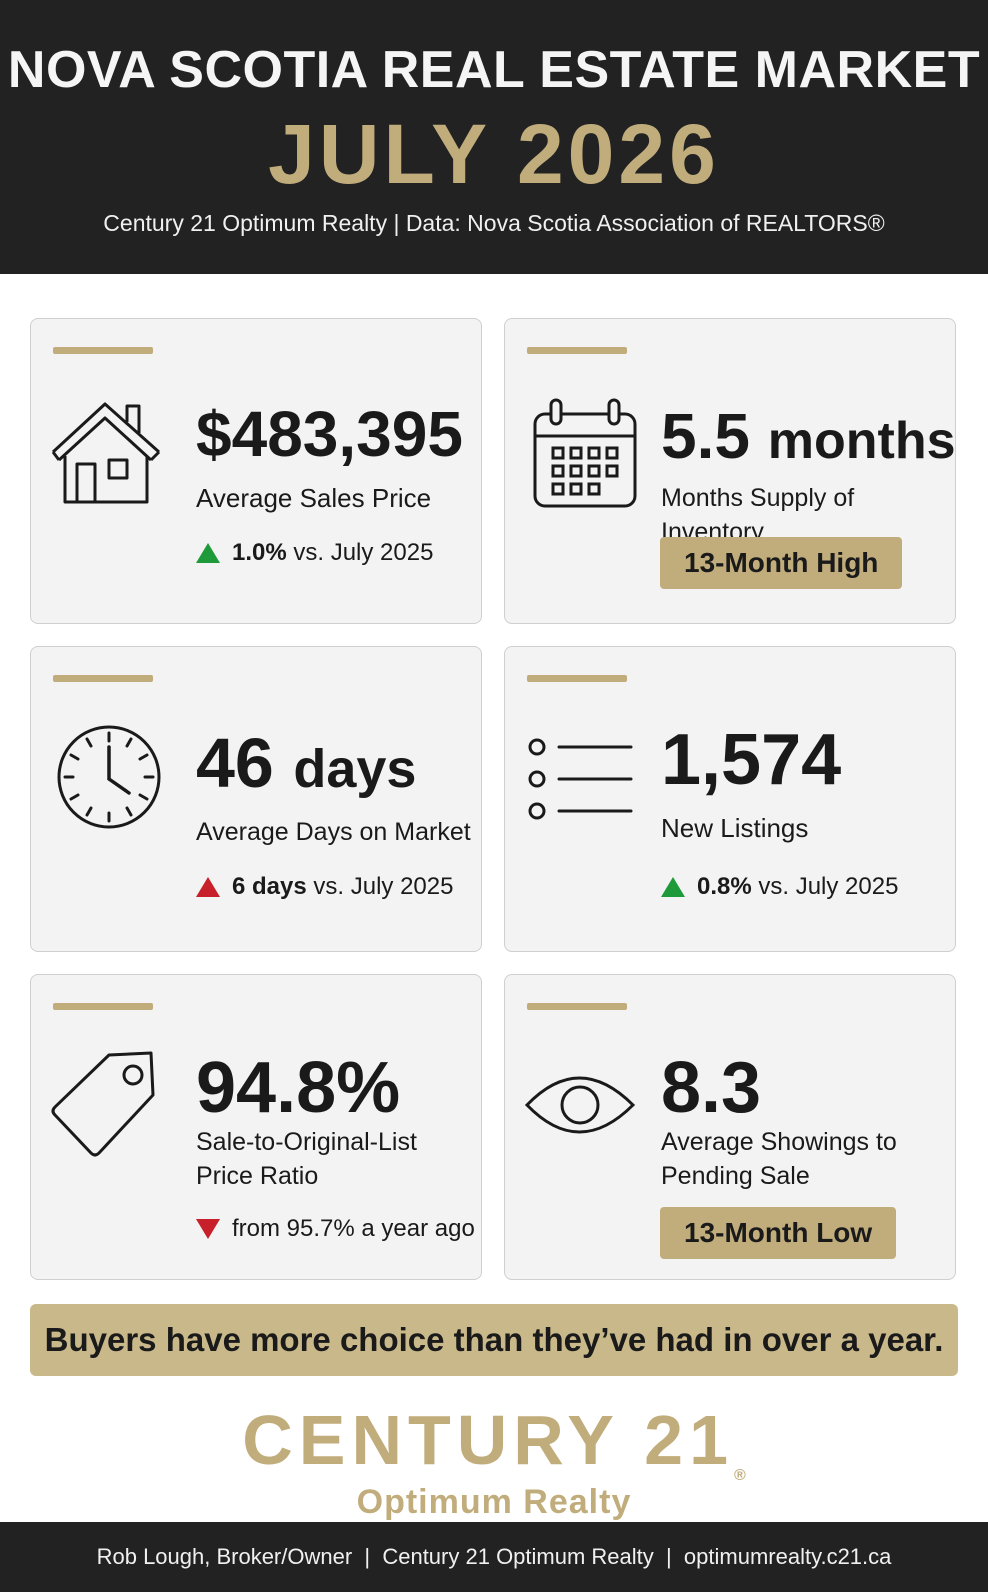 This screenshot has height=1592, width=988. What do you see at coordinates (711, 1088) in the screenshot?
I see `card-value: 8.3` at bounding box center [711, 1088].